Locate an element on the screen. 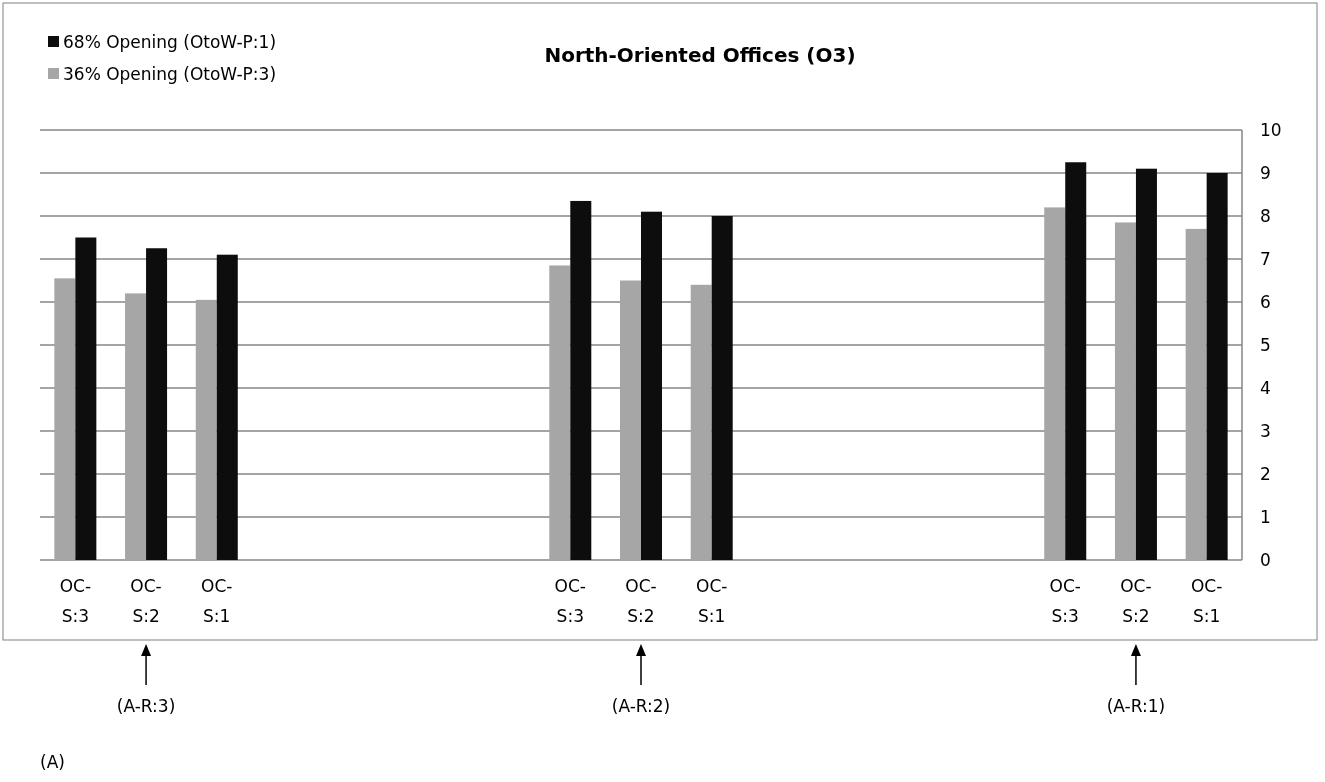  text: (A-R:1) is located at coordinates (1136, 705).